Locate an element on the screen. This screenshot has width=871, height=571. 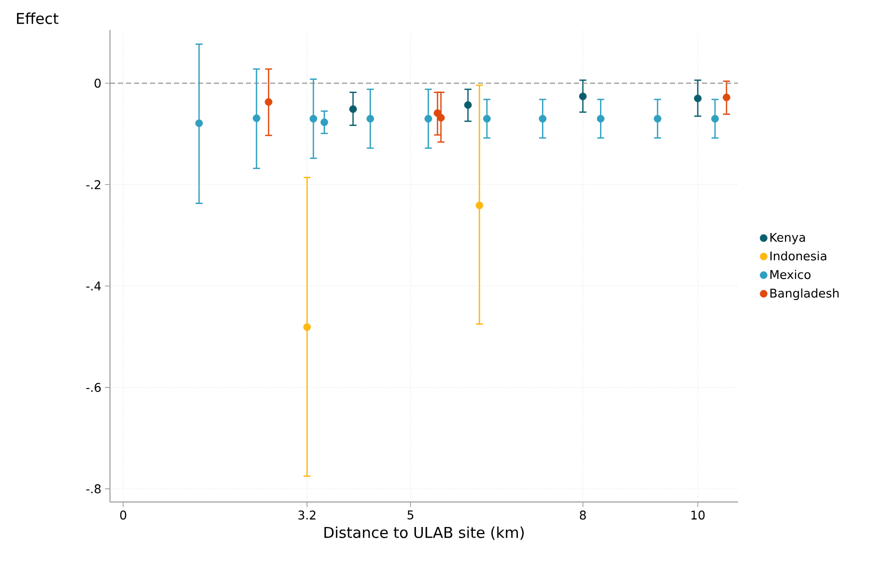
y-tick-label: -.4 is located at coordinates (93, 286).